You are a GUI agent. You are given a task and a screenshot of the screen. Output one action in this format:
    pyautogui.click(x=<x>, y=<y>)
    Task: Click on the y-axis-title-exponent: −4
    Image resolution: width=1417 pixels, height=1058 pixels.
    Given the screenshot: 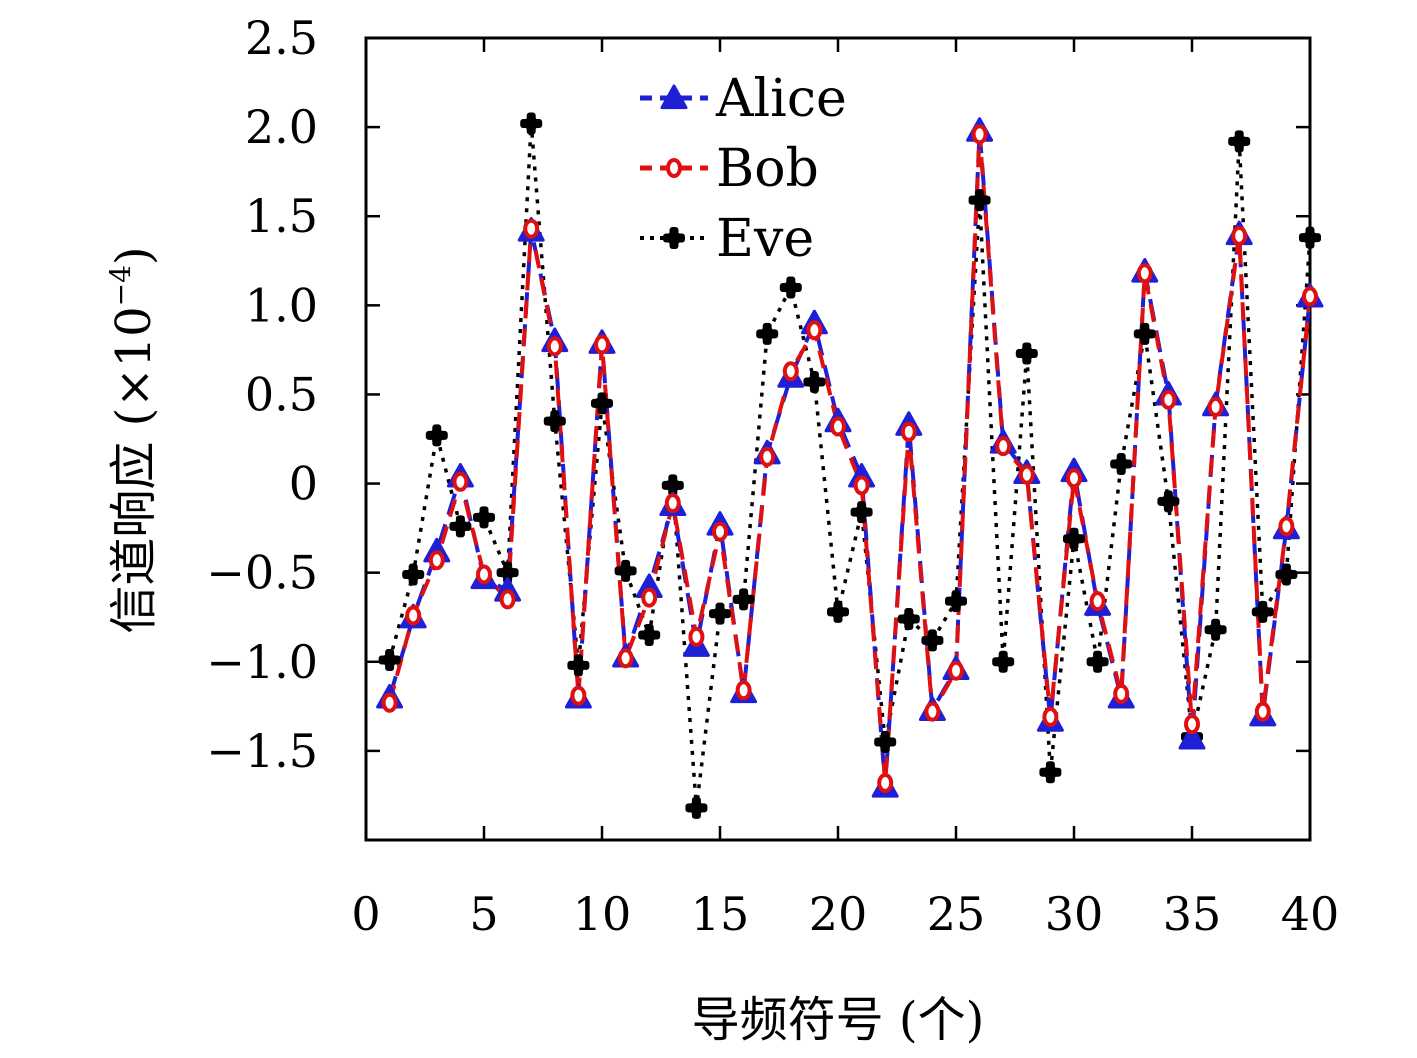 What is the action you would take?
    pyautogui.click(x=120, y=285)
    